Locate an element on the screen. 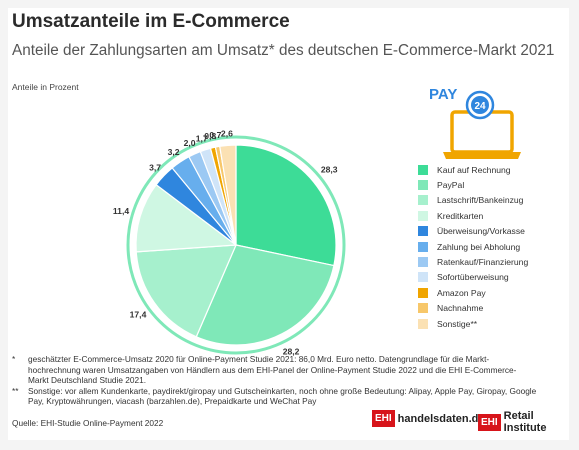 This screenshot has height=450, width=579. slice-data-label: 28,3 is located at coordinates (329, 169).